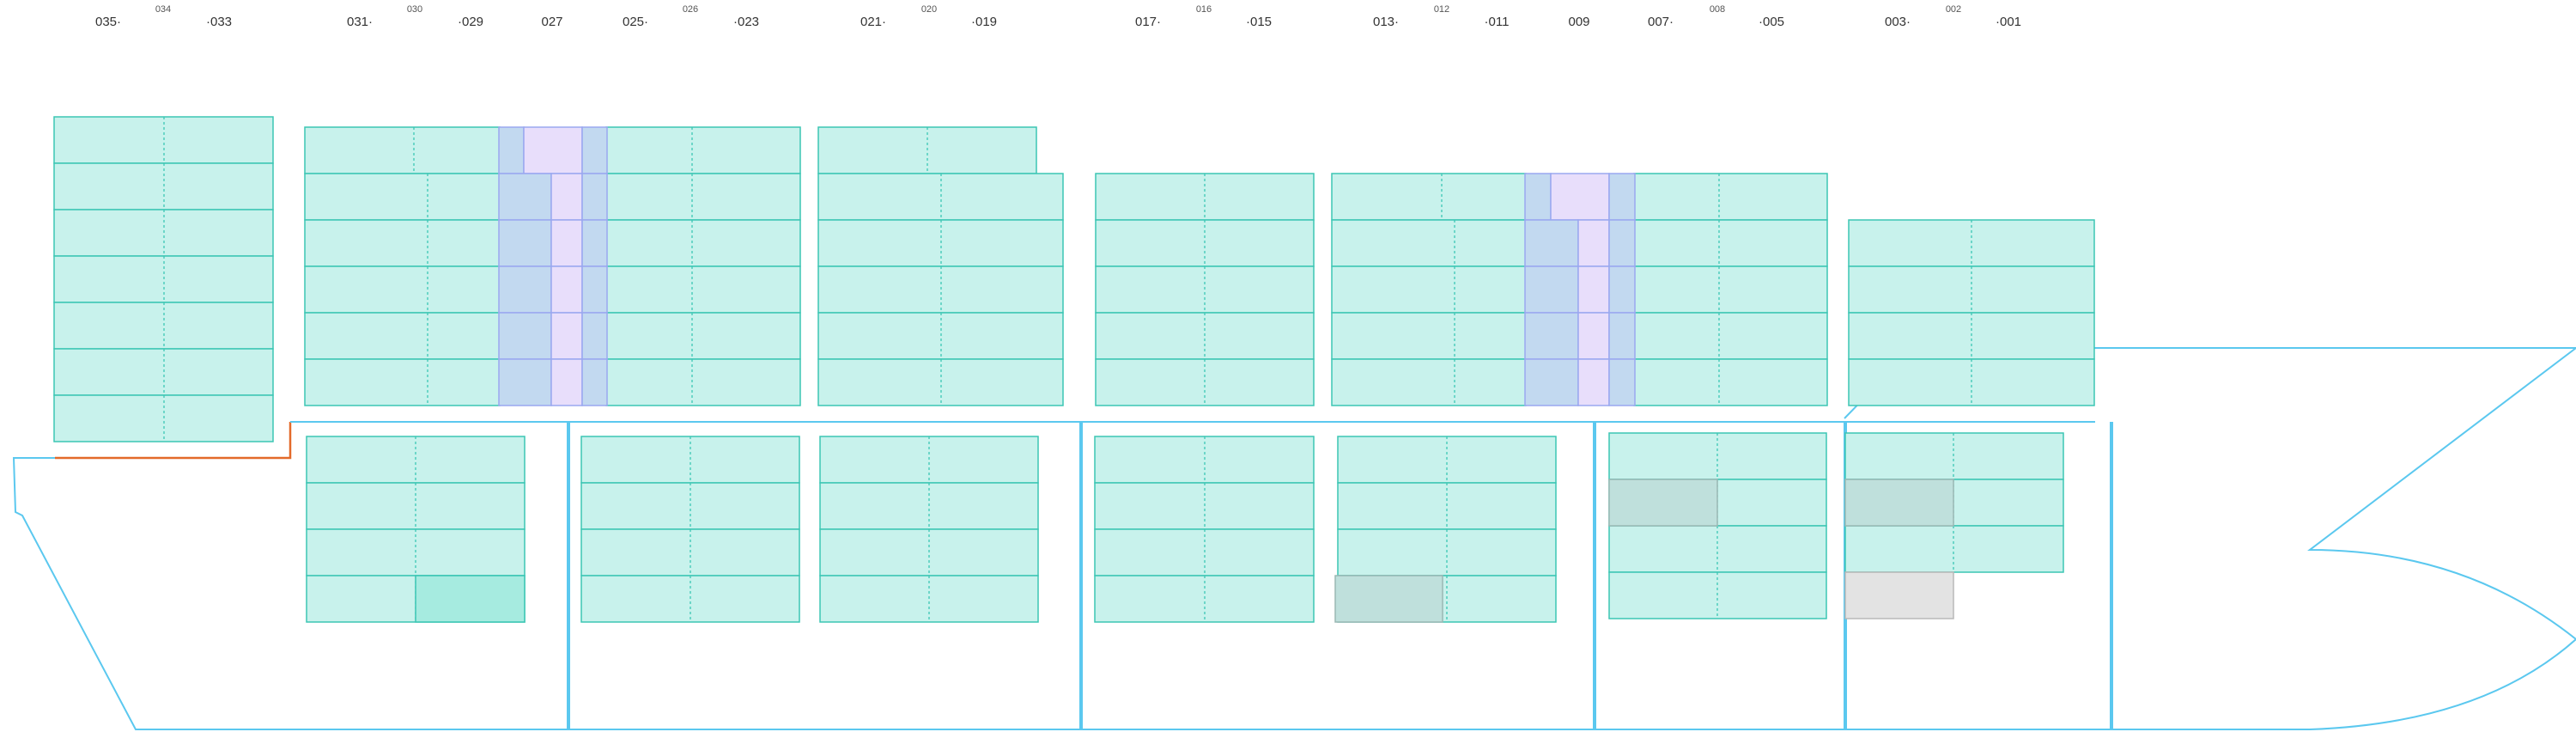 This screenshot has width=2576, height=732. Describe the element at coordinates (1771, 22) in the screenshot. I see `bay-label-005: ·005` at that location.